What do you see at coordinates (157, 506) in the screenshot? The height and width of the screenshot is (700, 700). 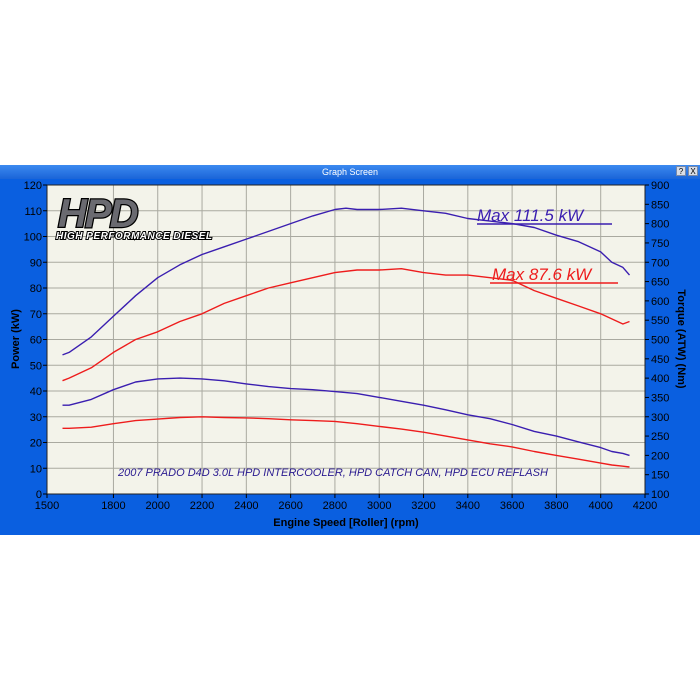 I see `x-tick-label: 2000` at bounding box center [157, 506].